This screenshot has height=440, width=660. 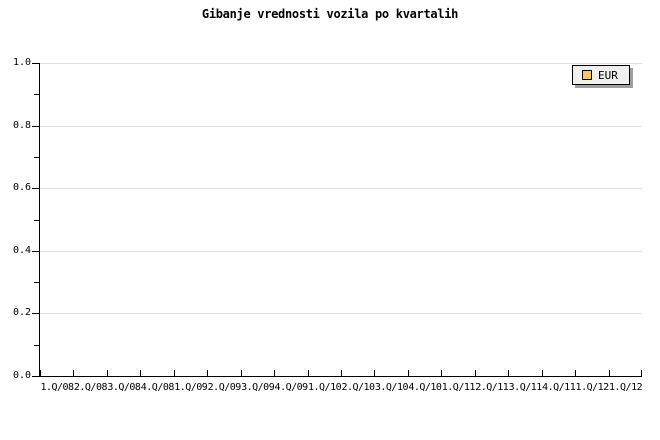 I want to click on x-tick-label: 3.Q/08, so click(x=124, y=387).